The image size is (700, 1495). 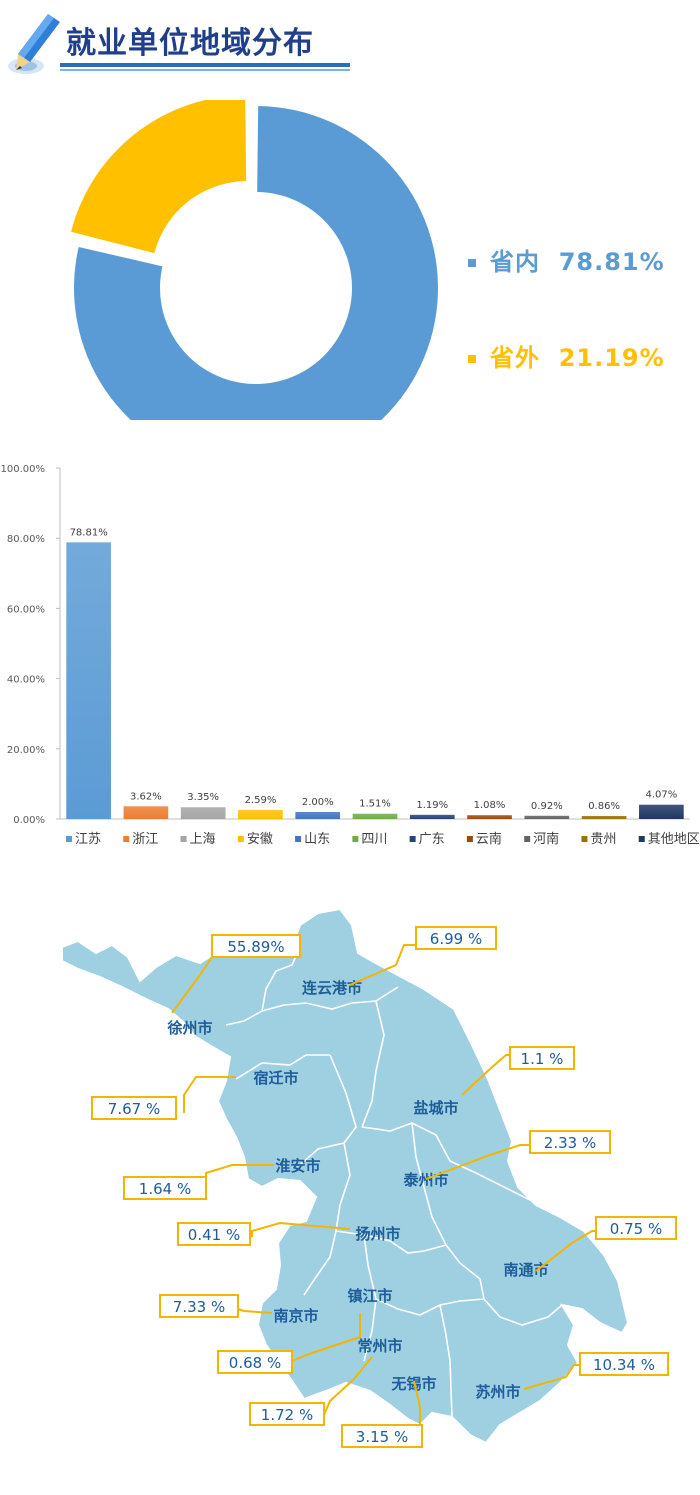 What do you see at coordinates (88, 839) in the screenshot?
I see `legend-label: 江苏` at bounding box center [88, 839].